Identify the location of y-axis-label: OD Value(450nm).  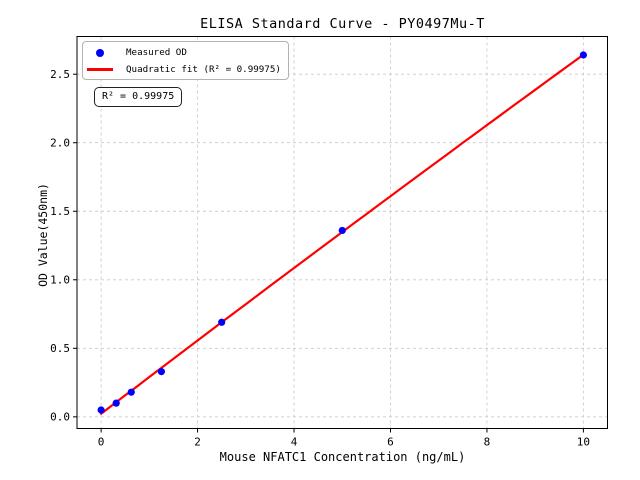
(43, 235).